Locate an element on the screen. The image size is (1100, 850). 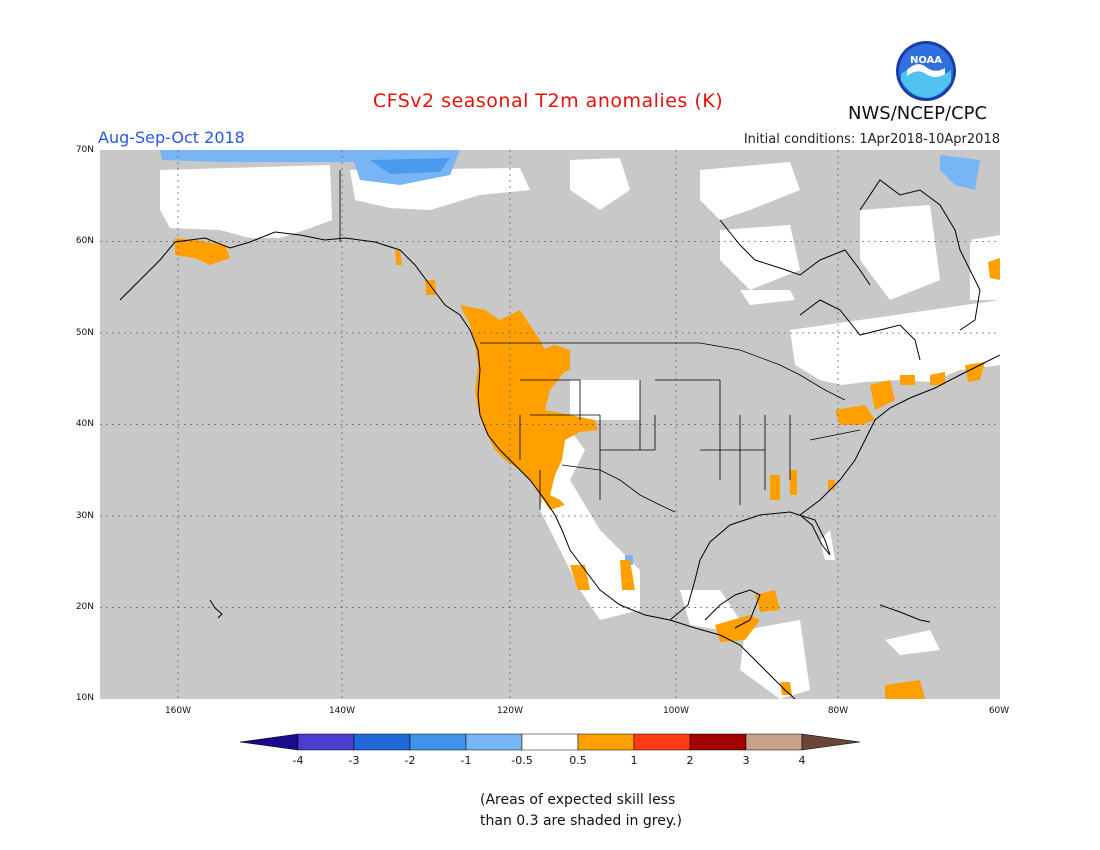
lon-tick: 120W is located at coordinates (510, 711).